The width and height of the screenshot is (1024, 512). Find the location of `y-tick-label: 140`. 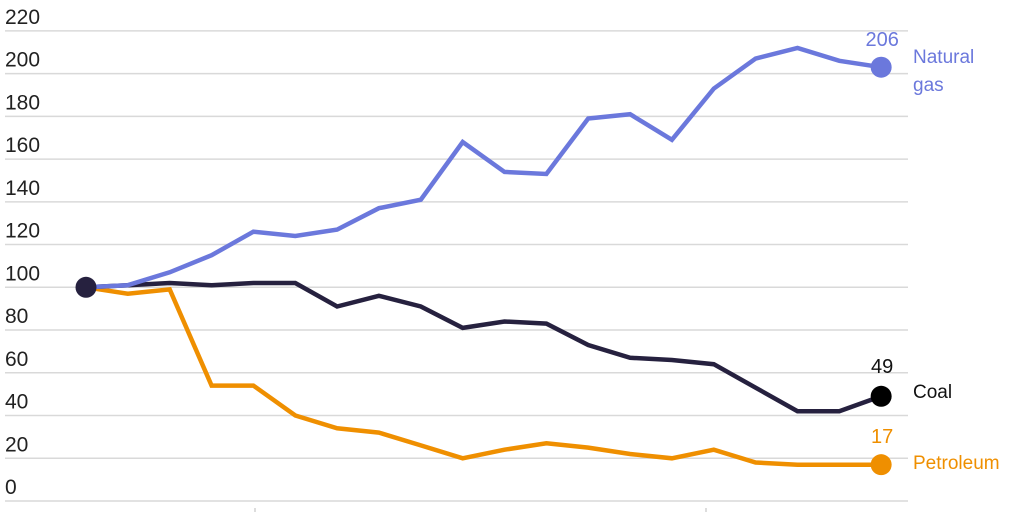

y-tick-label: 140 is located at coordinates (22, 188).